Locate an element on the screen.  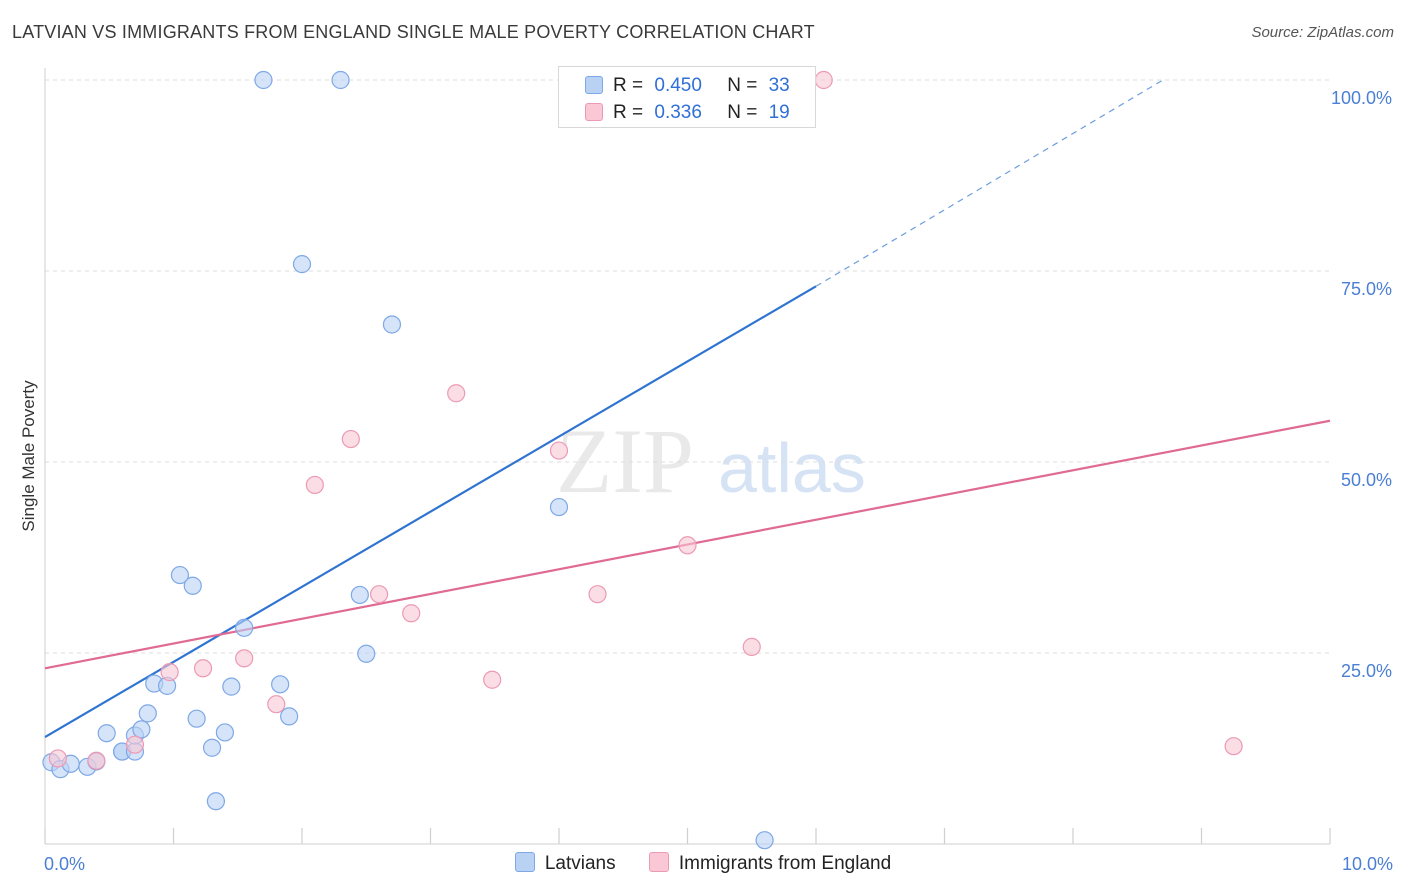
y-tick-label: 75.0% is located at coordinates (1366, 289).